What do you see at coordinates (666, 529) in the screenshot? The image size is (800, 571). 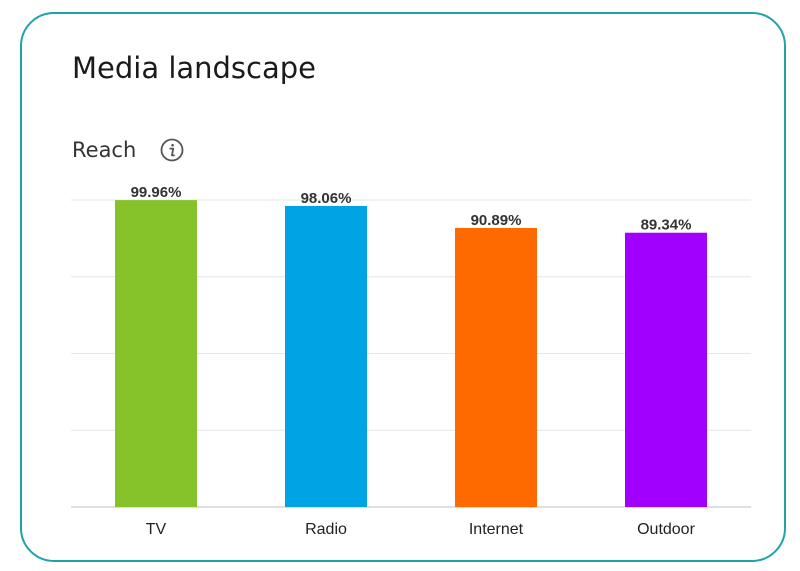 I see `x-tick-label-outdoor: Outdoor` at bounding box center [666, 529].